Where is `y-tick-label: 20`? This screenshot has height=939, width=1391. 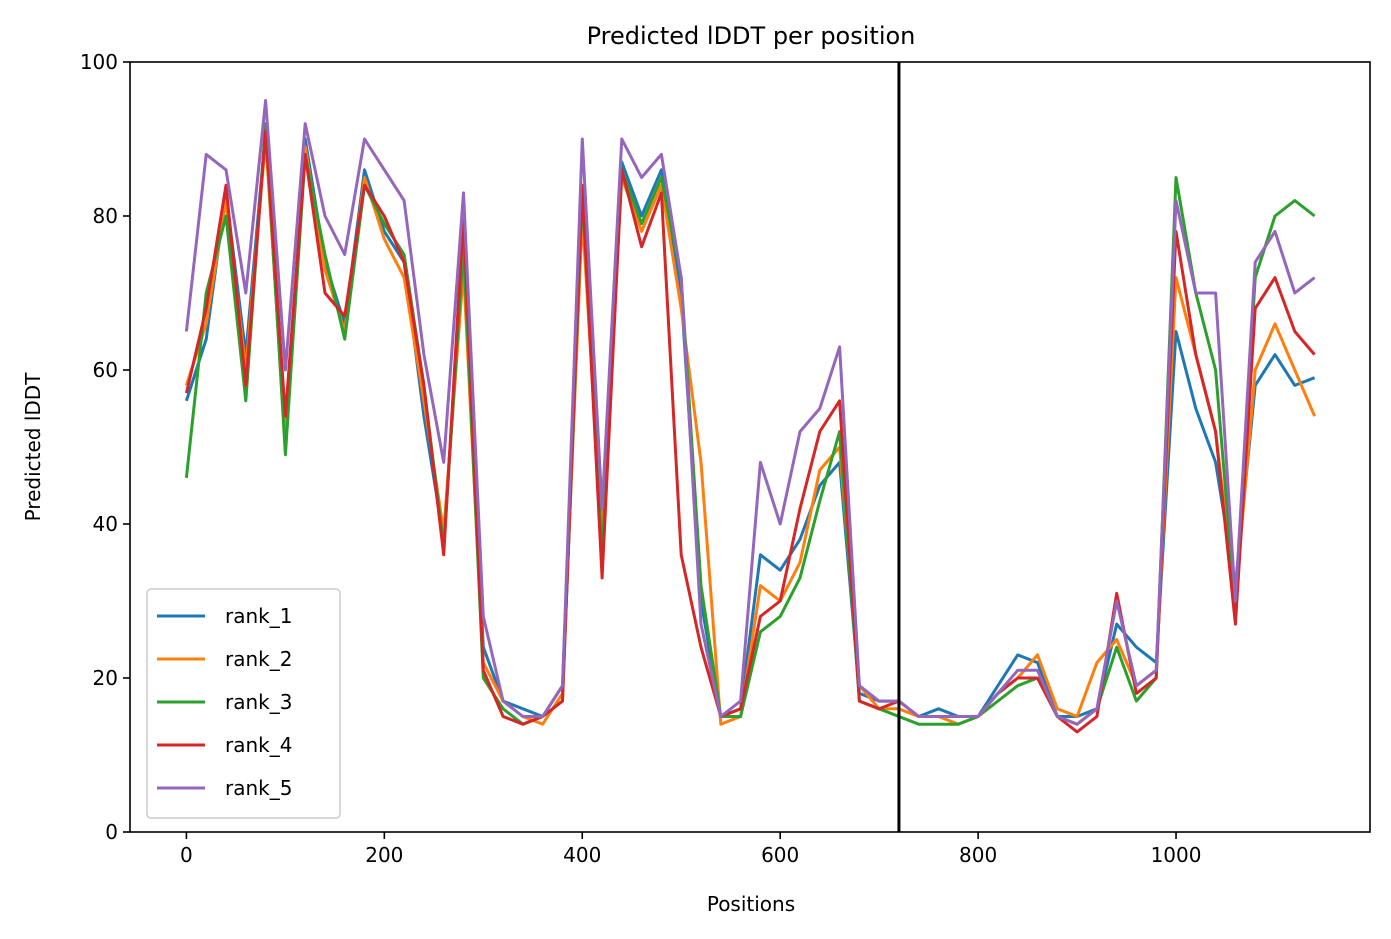 y-tick-label: 20 is located at coordinates (105, 678).